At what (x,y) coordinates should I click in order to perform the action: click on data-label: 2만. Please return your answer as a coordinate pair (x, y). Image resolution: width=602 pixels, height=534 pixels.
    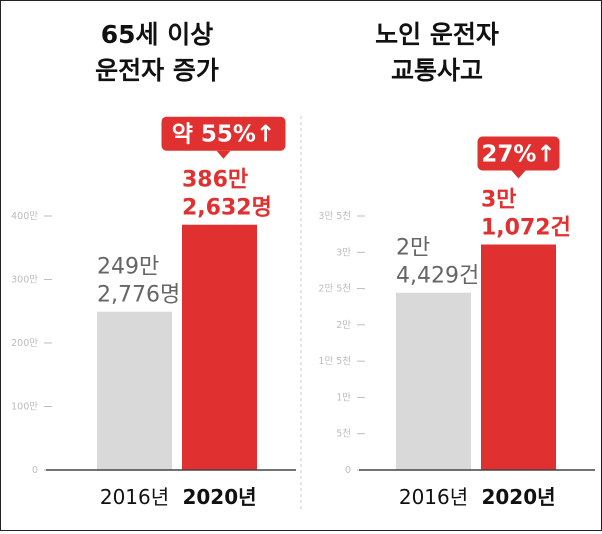
    Looking at the image, I should click on (413, 248).